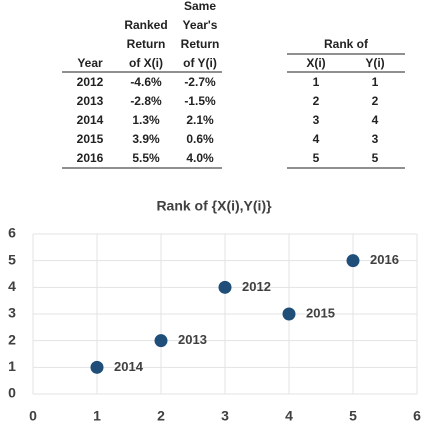 The height and width of the screenshot is (435, 427). Describe the element at coordinates (12, 233) in the screenshot. I see `y-tick-label: 6` at that location.